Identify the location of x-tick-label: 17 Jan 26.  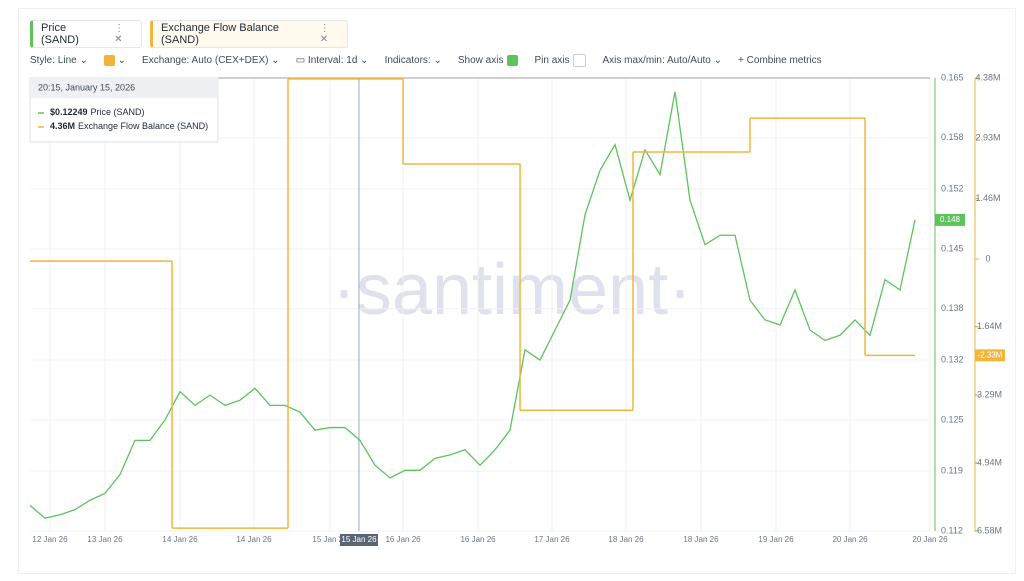
(552, 539).